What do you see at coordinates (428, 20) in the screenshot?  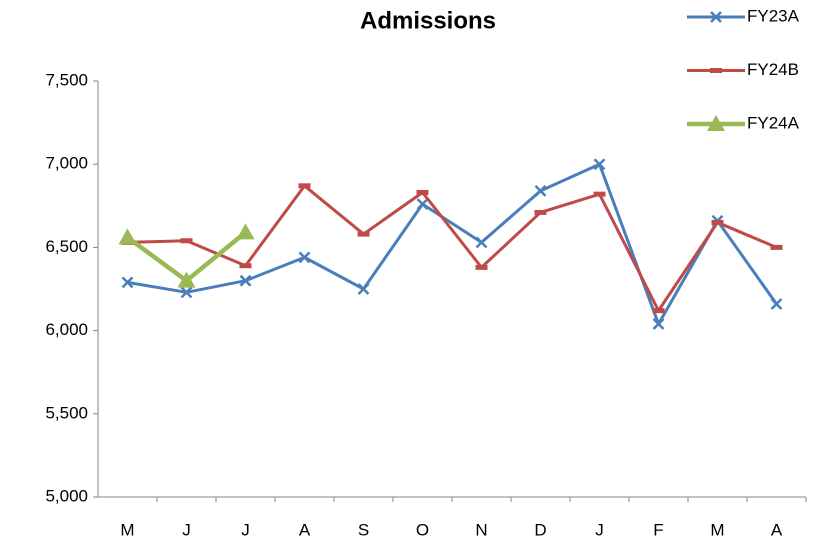 I see `chart-title: Admissions` at bounding box center [428, 20].